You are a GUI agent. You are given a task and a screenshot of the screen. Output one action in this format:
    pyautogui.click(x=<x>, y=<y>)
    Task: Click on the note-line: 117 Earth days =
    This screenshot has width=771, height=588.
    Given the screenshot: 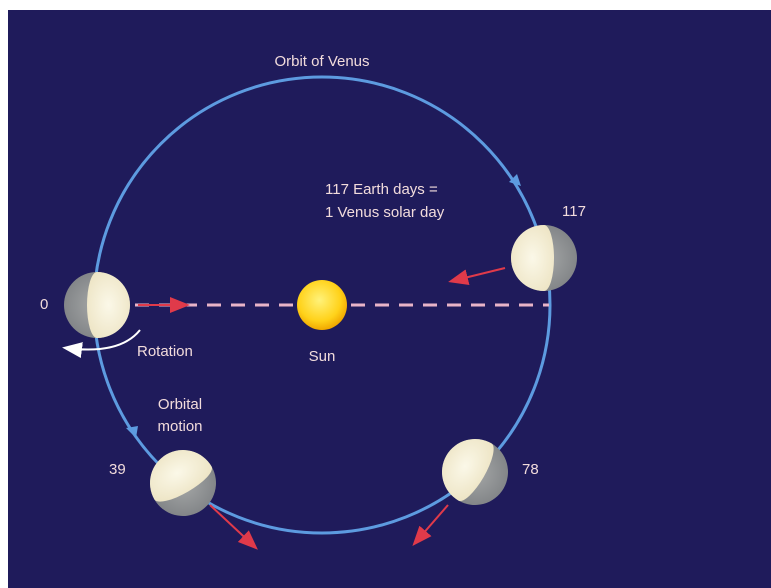 What is the action you would take?
    pyautogui.click(x=381, y=189)
    